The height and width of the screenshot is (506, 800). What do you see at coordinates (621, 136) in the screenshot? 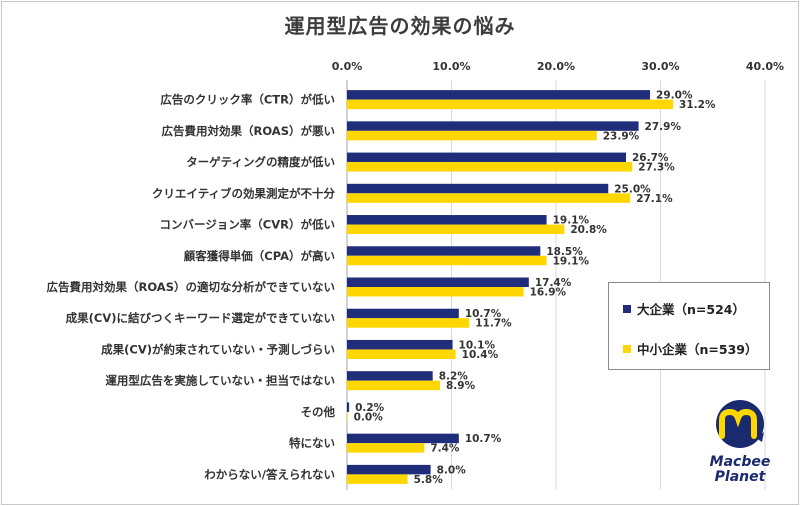
I see `data-label: 23.9%` at bounding box center [621, 136].